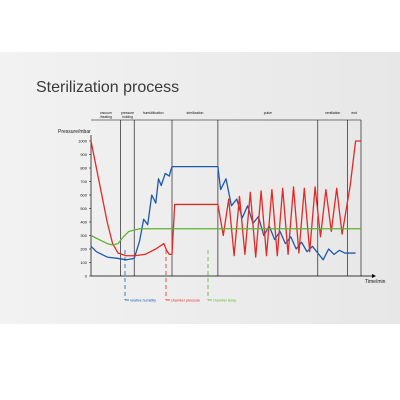  I want to click on chart-title: Sterilization process, so click(107, 87).